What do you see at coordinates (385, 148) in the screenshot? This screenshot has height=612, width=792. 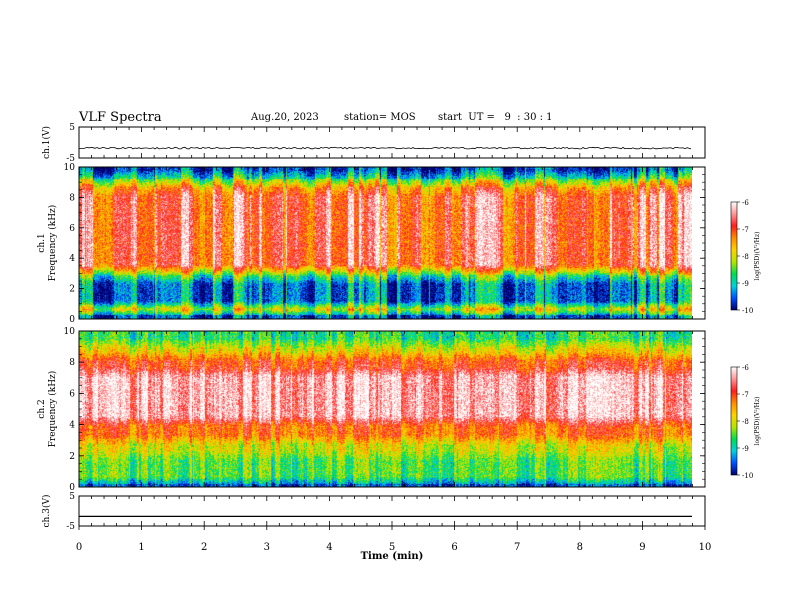 I see `ch1-voltage-trace` at bounding box center [385, 148].